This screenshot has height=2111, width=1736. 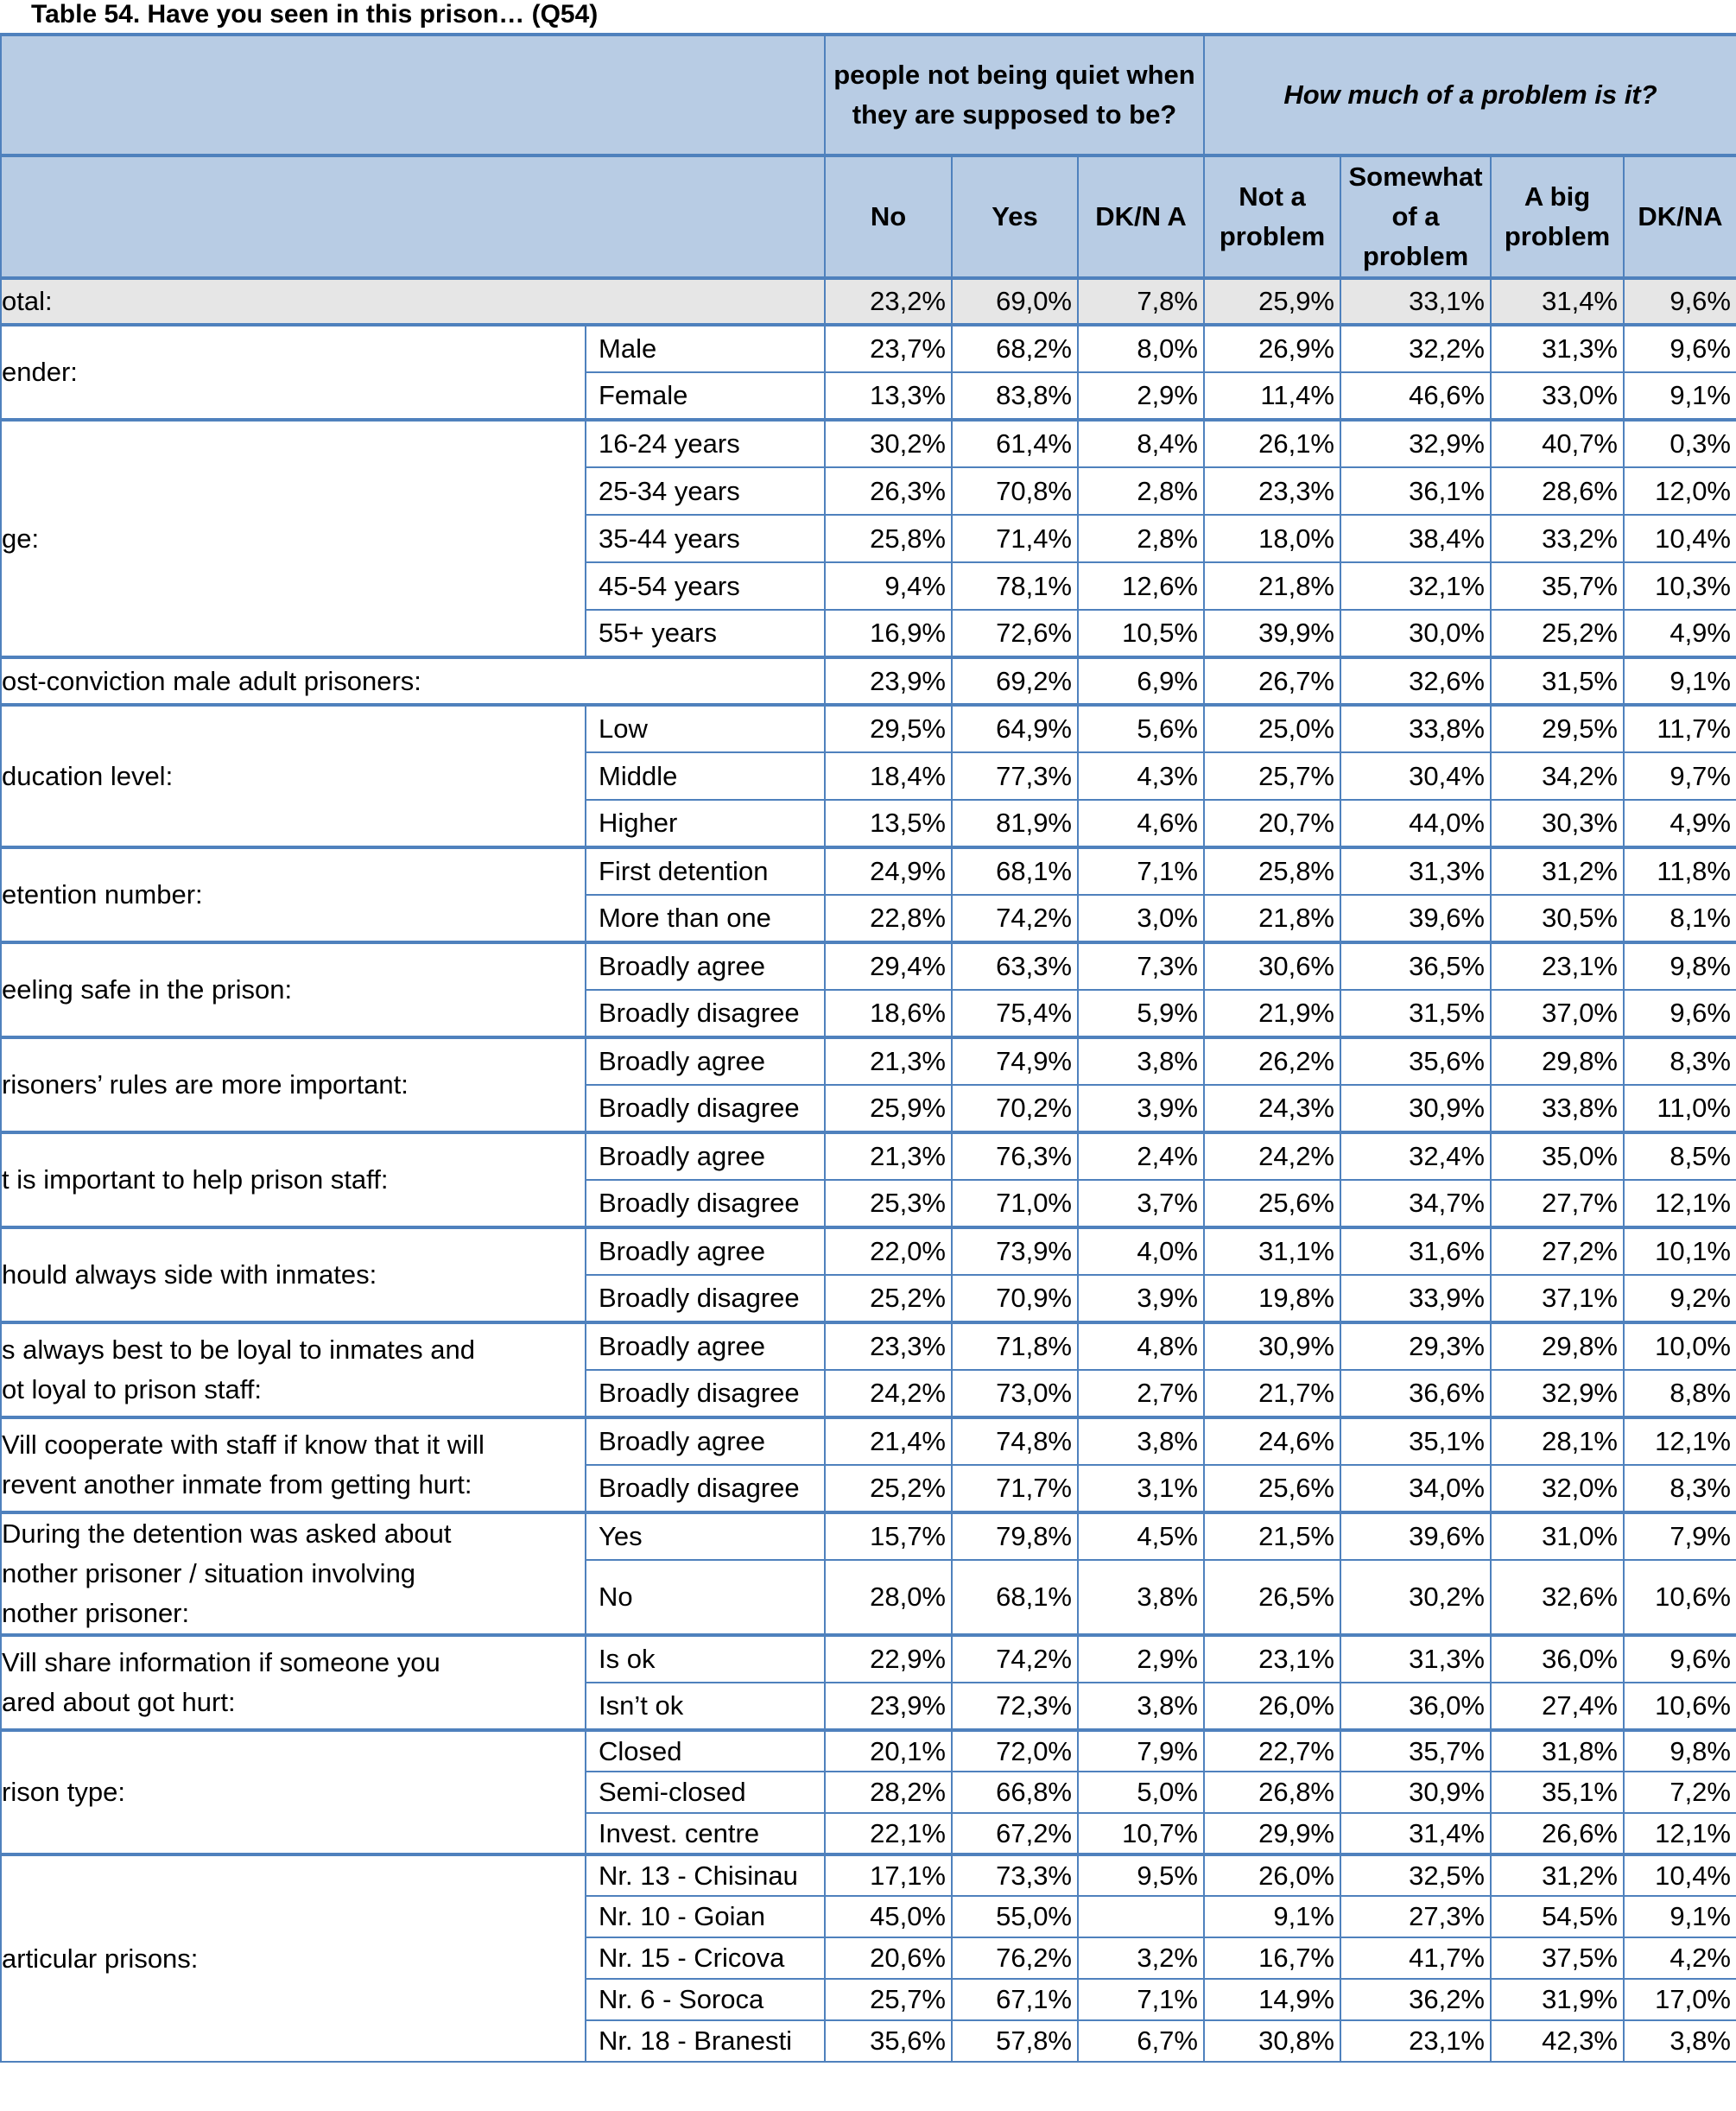 What do you see at coordinates (1679, 443) in the screenshot?
I see `cell-value: 0,3%` at bounding box center [1679, 443].